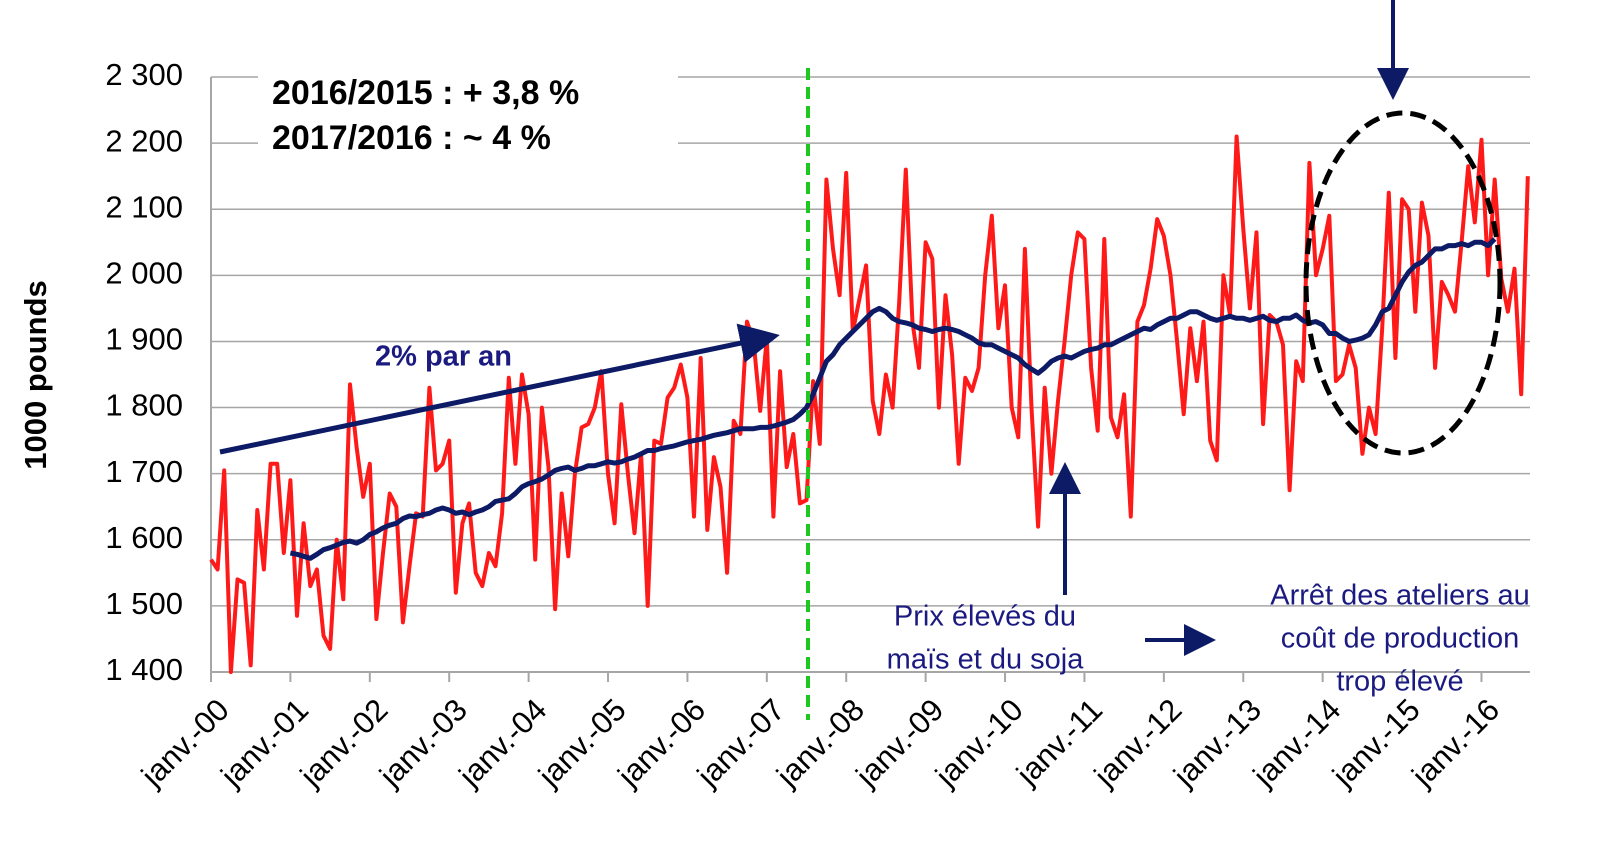  What do you see at coordinates (425, 93) in the screenshot?
I see `annotation: 2016/2015 : + 3,8 %` at bounding box center [425, 93].